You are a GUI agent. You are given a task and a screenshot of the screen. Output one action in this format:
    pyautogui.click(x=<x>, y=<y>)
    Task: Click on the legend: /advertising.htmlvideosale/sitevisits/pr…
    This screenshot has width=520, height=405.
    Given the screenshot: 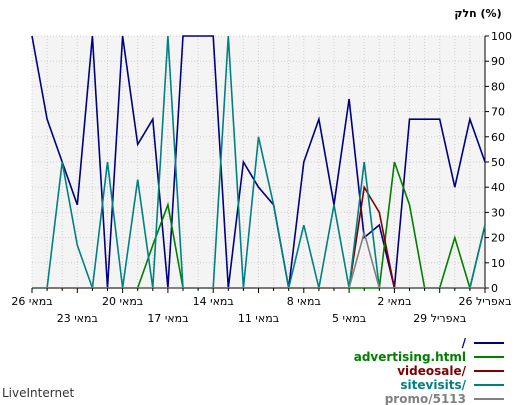 What is the action you would take?
    pyautogui.click(x=429, y=370)
    